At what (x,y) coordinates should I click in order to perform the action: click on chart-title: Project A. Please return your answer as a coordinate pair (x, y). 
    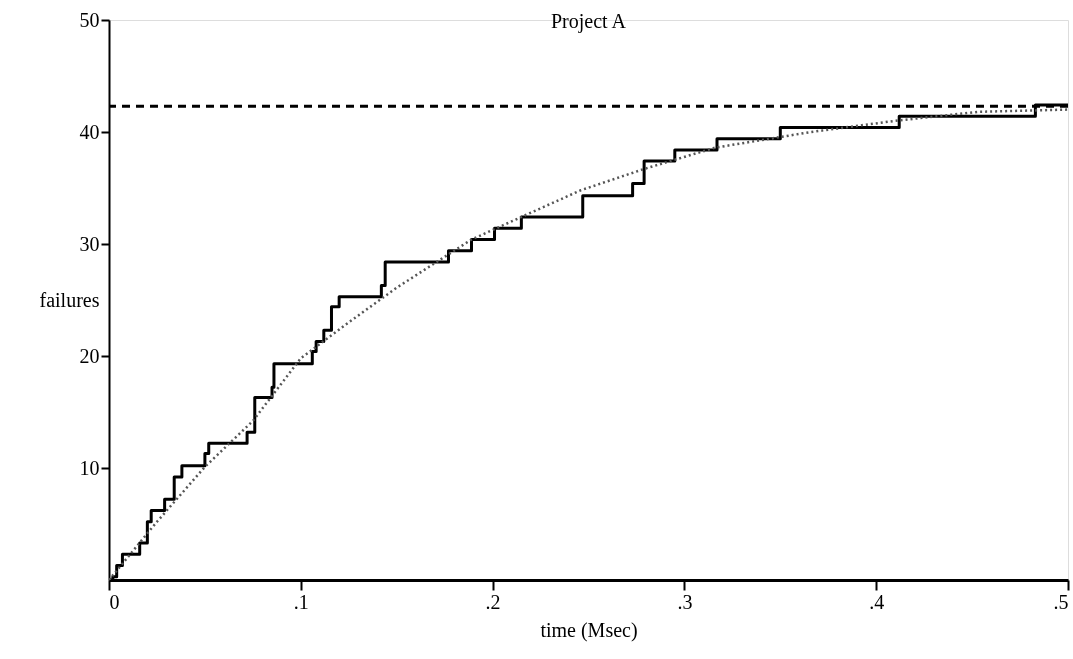
    Looking at the image, I should click on (589, 21).